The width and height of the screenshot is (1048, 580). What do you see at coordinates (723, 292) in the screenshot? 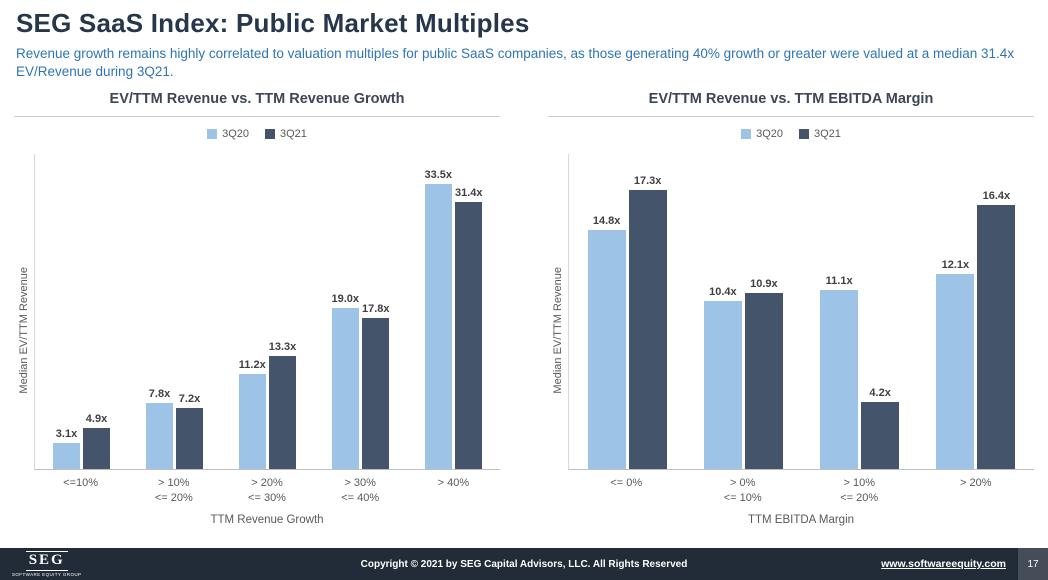
I see `bar-value-label: 10.4x` at bounding box center [723, 292].